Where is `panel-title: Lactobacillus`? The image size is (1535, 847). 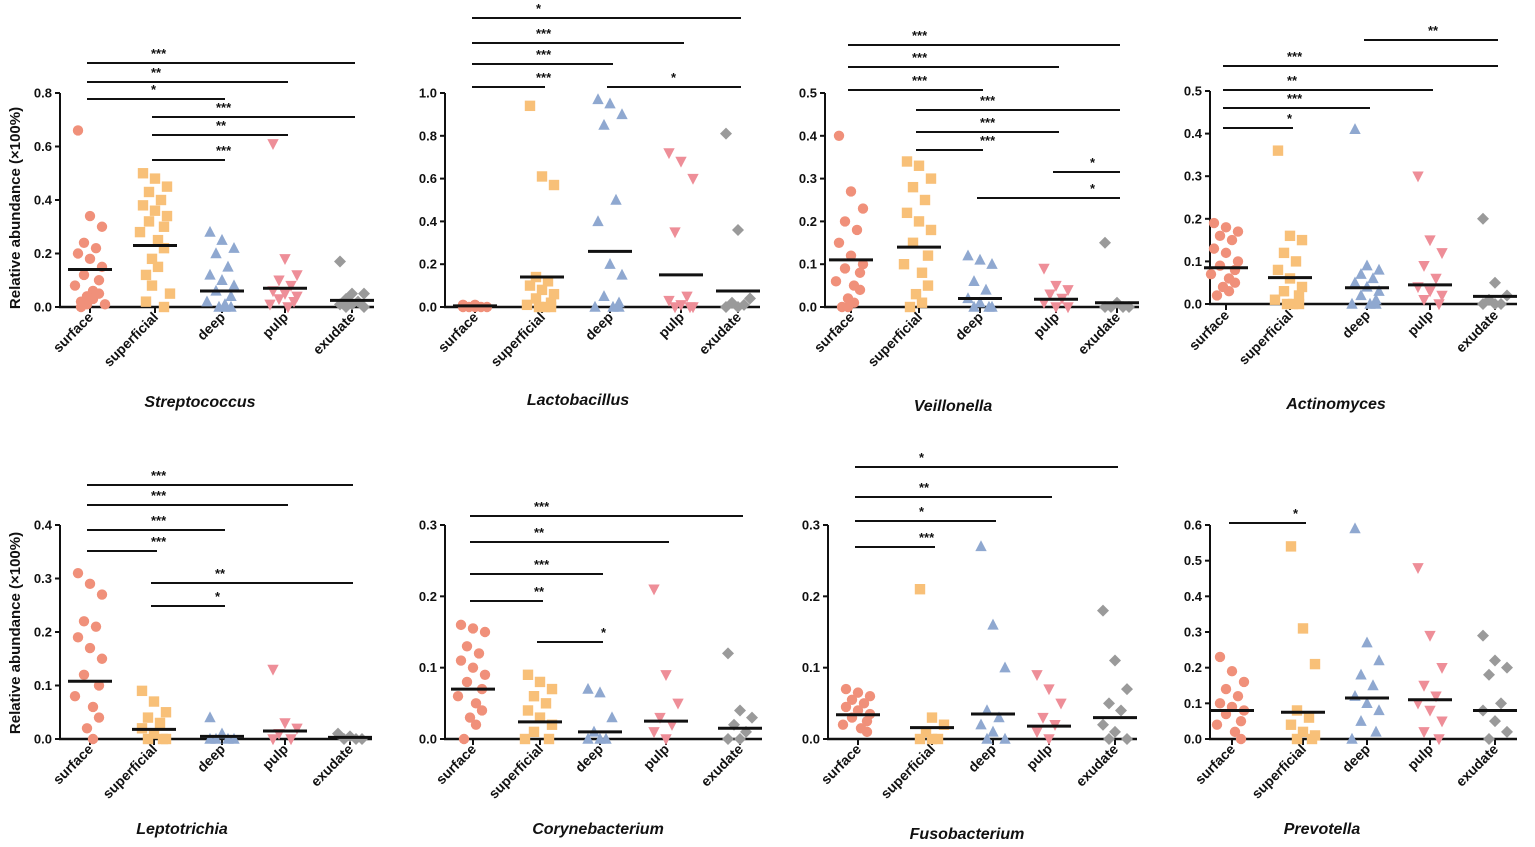
panel-title: Lactobacillus is located at coordinates (578, 400).